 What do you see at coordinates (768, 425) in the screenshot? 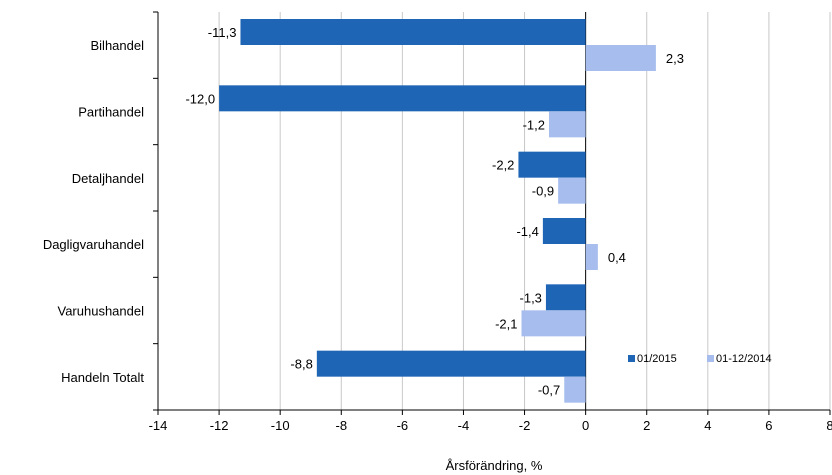
I see `x-tick-label: 6` at bounding box center [768, 425].